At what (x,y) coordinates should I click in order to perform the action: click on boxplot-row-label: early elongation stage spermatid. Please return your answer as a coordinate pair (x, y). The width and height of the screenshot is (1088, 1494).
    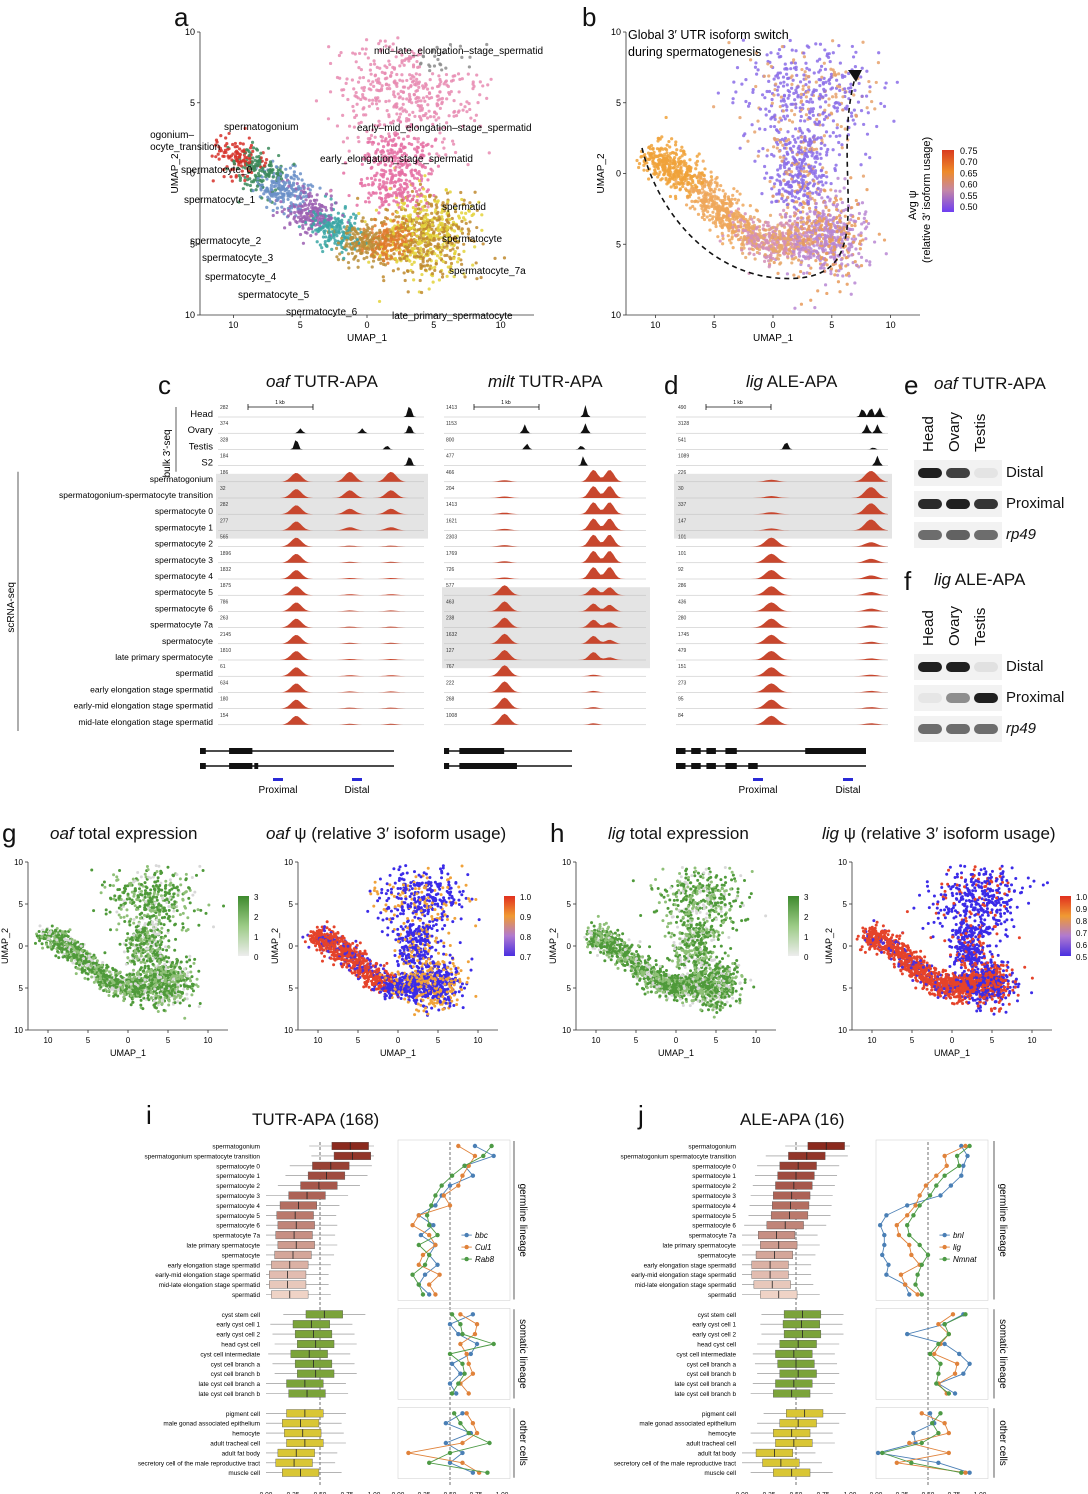
    Looking at the image, I should click on (690, 1265).